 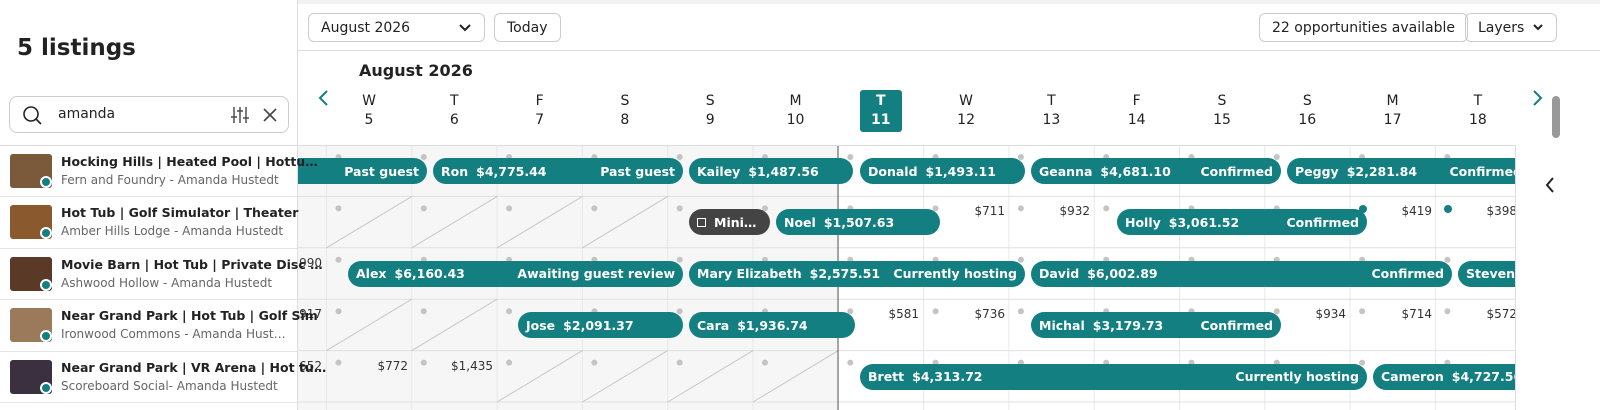 I want to click on booking-bar: Peggy $2,281.84 Confirmed, so click(x=1401, y=171).